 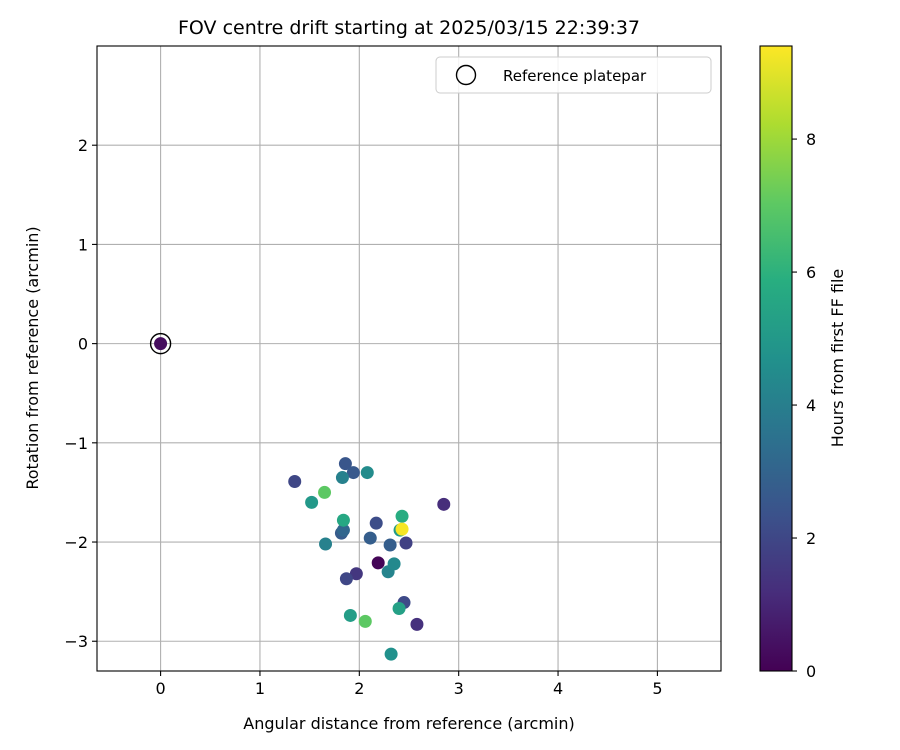 I want to click on reference-platepar-marker, so click(x=160, y=343).